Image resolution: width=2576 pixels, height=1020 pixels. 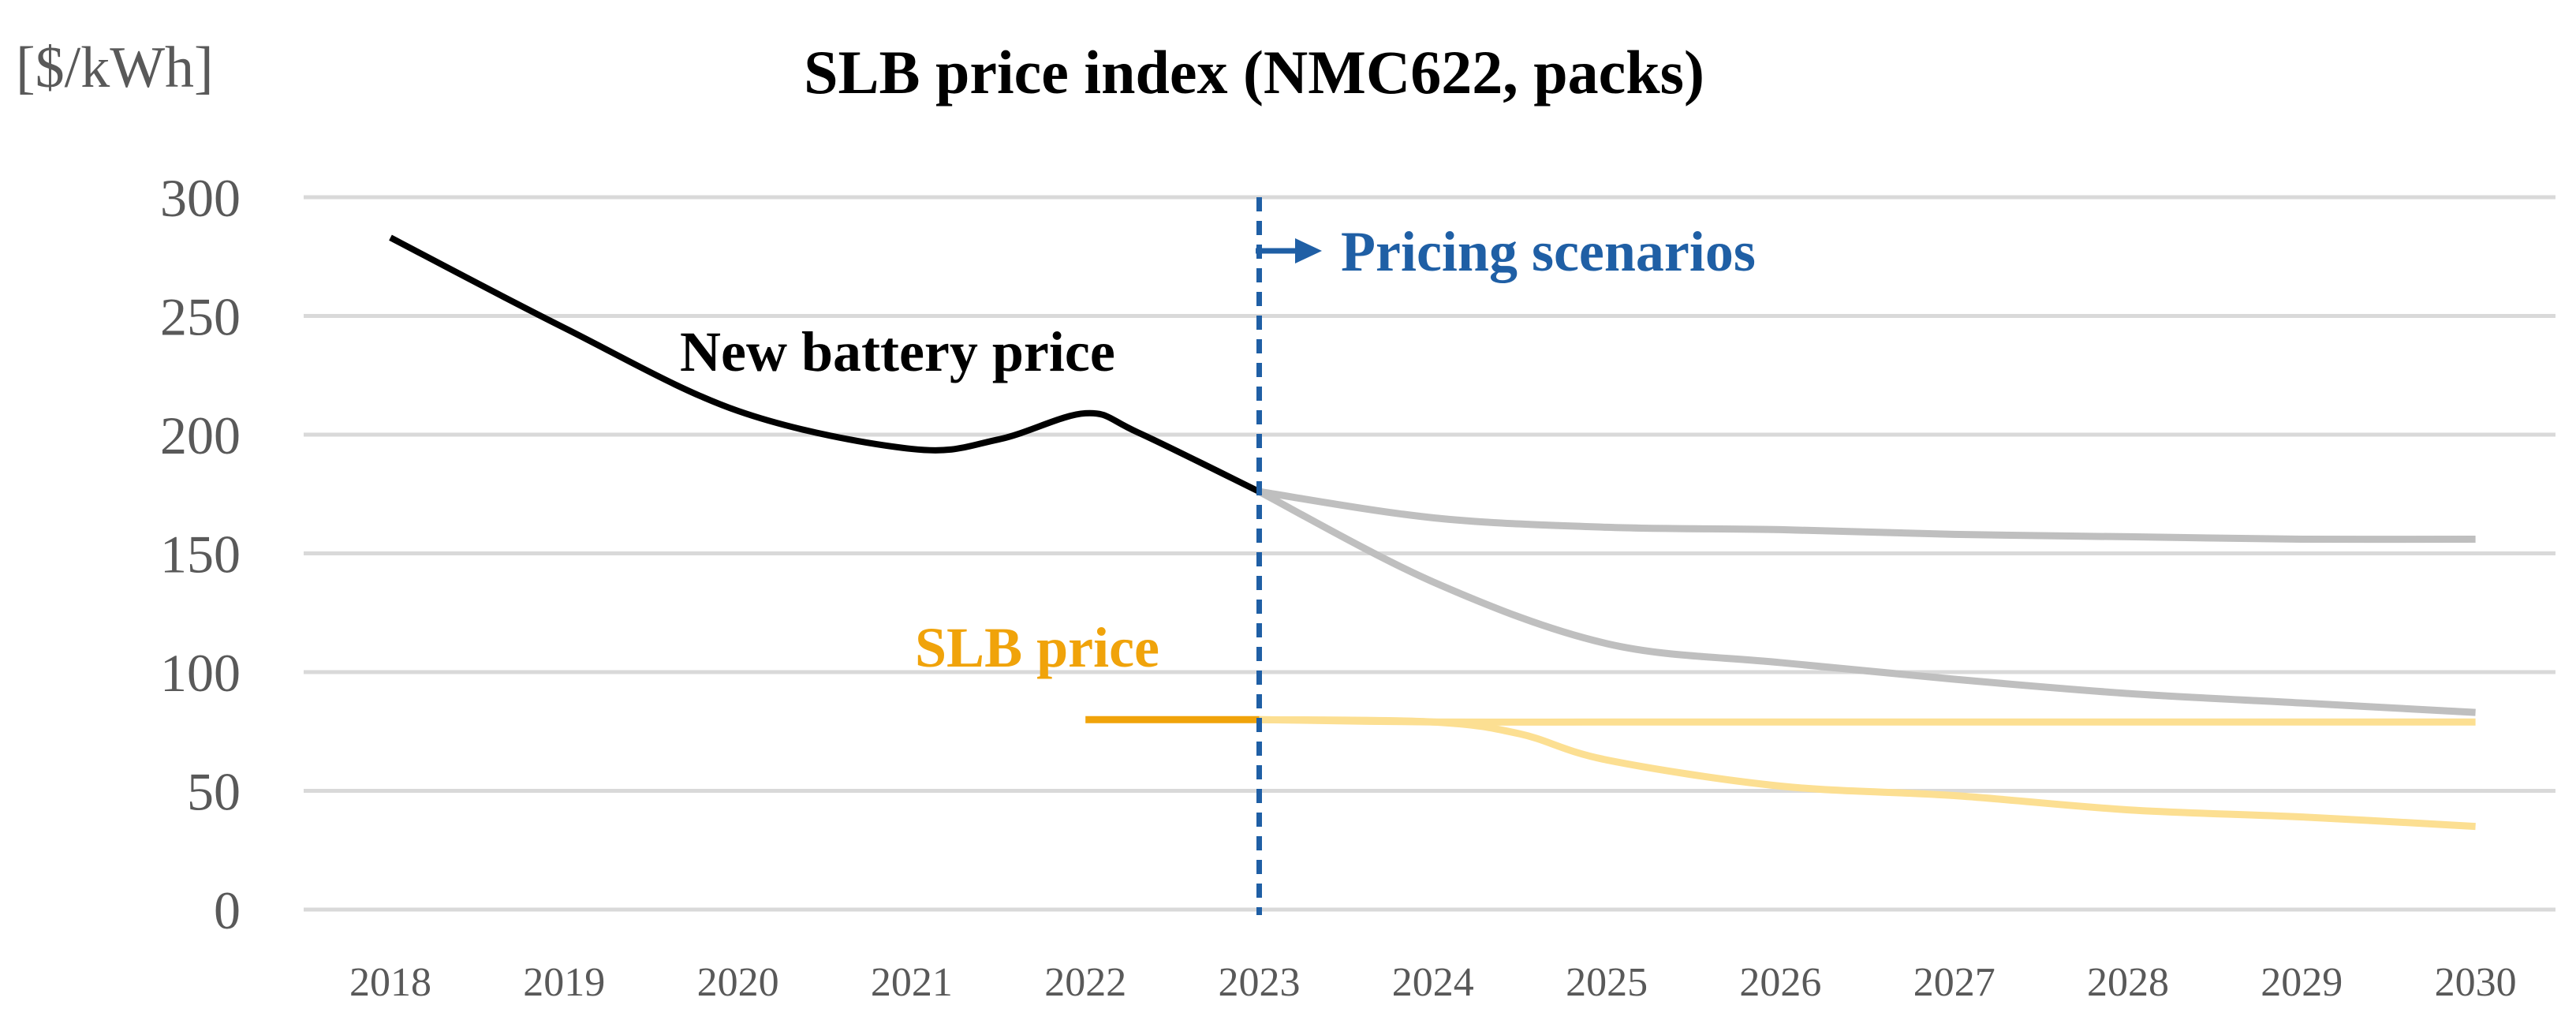 I want to click on y-tick-label: 250, so click(x=200, y=317).